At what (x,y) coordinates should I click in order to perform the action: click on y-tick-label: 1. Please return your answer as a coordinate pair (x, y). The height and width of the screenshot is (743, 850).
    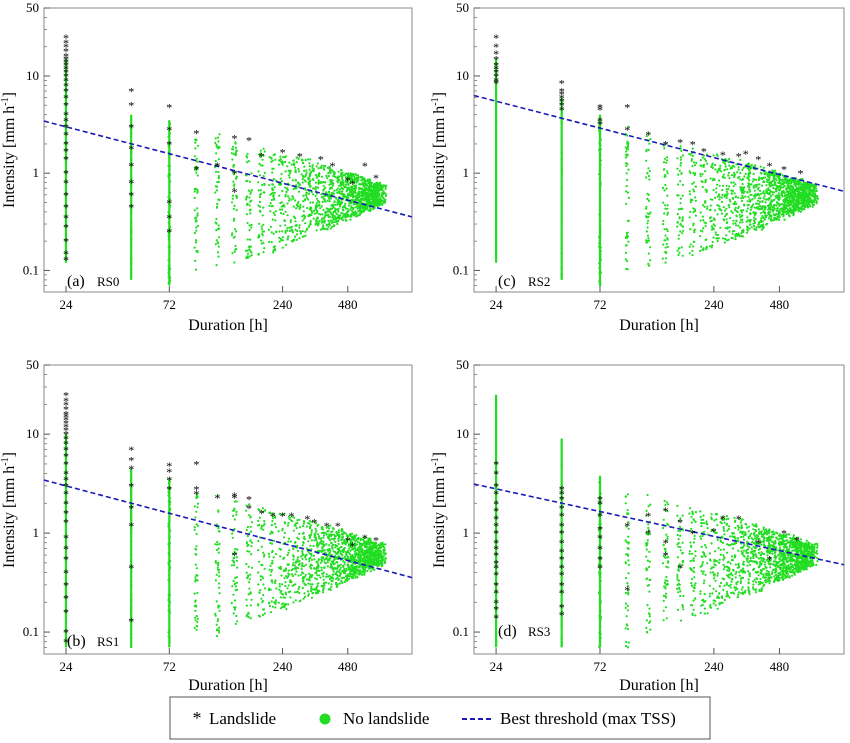
    Looking at the image, I should click on (466, 172).